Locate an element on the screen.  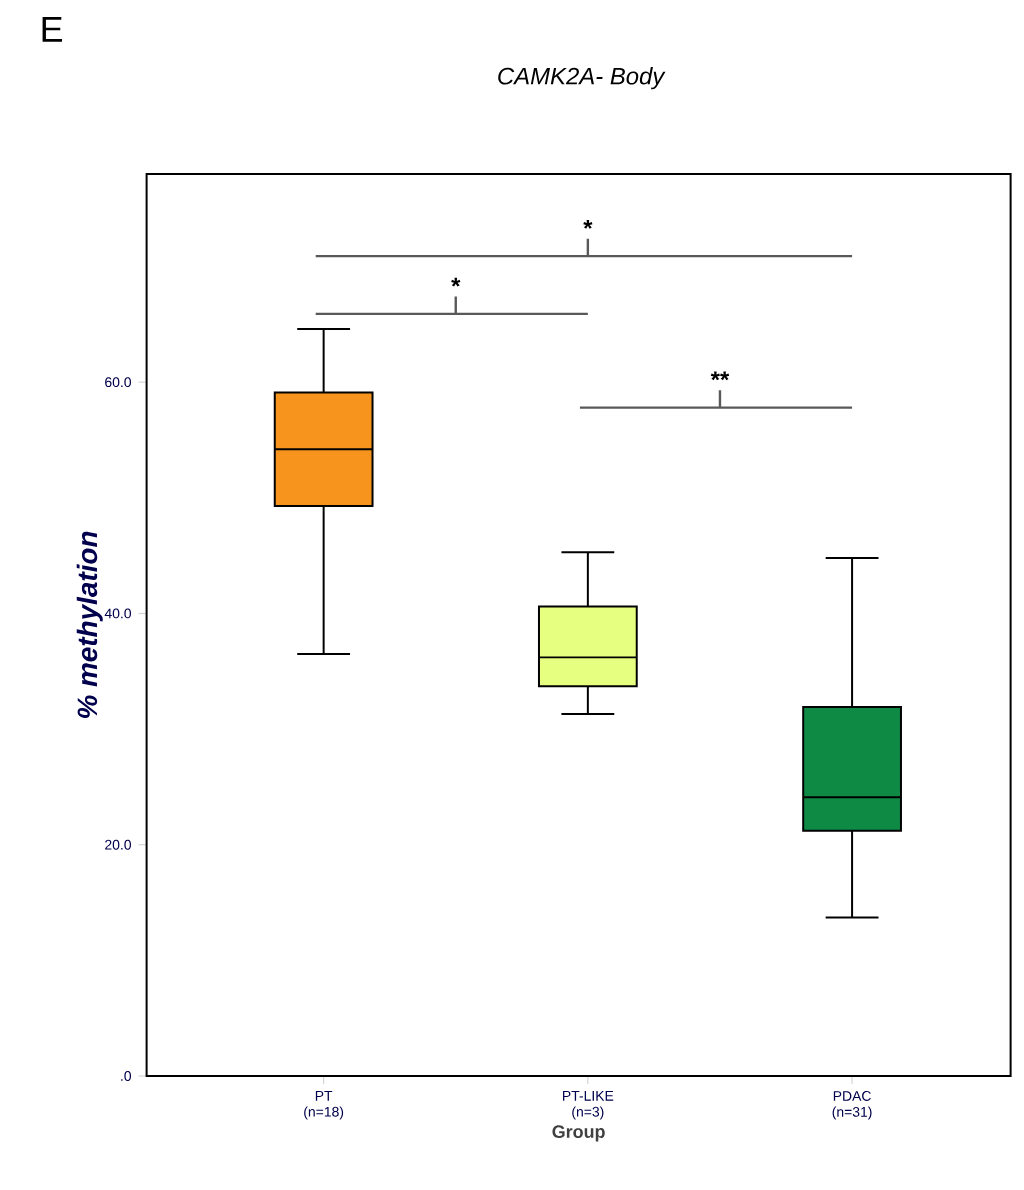
x-axis-title: Group is located at coordinates (578, 1133).